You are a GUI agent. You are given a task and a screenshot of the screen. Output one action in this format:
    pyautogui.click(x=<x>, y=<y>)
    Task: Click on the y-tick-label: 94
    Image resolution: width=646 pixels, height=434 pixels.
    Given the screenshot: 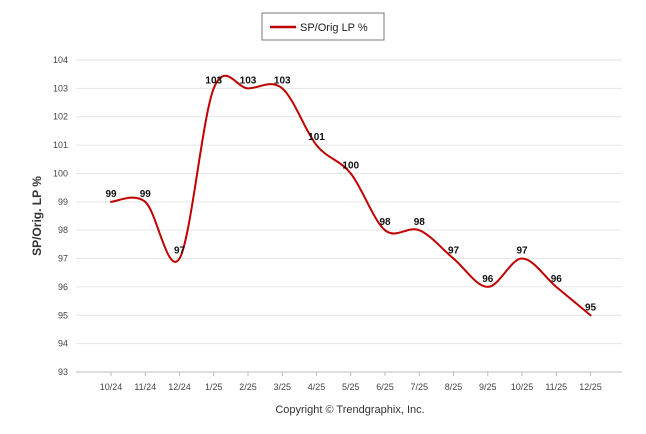 What is the action you would take?
    pyautogui.click(x=63, y=344)
    